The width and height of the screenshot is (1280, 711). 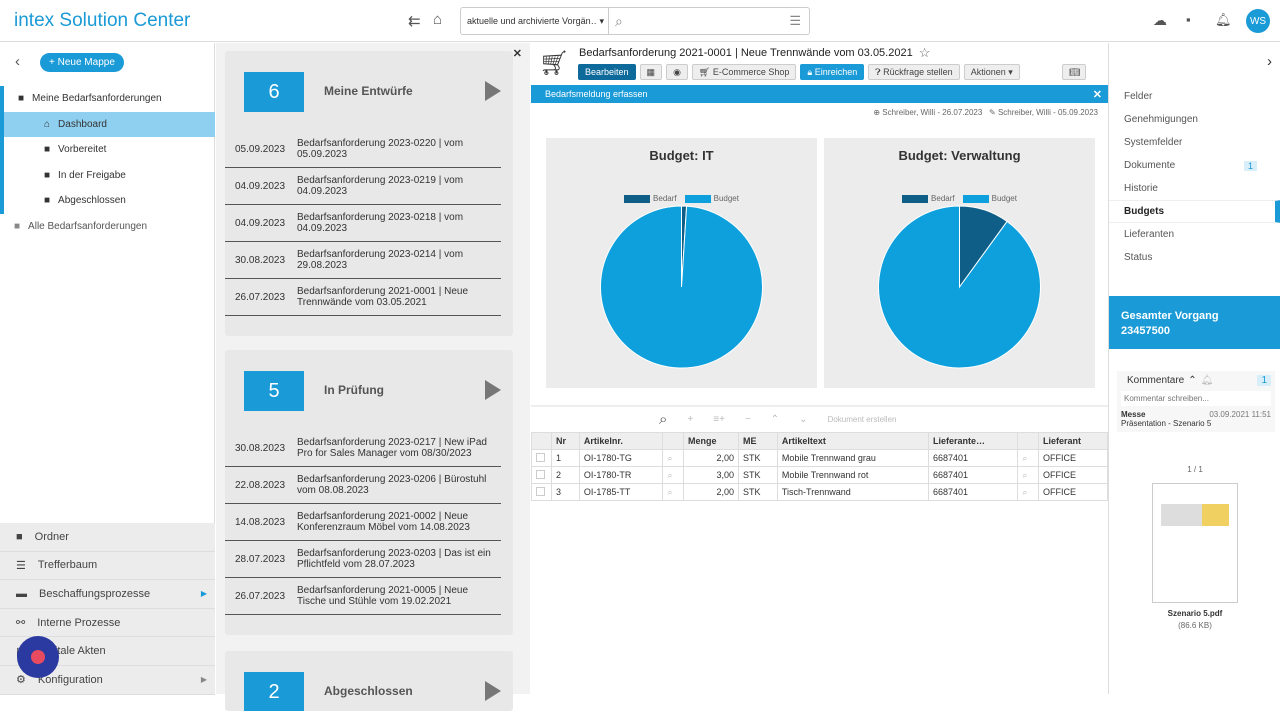 I want to click on filter-settings-icon: ☰, so click(x=795, y=20).